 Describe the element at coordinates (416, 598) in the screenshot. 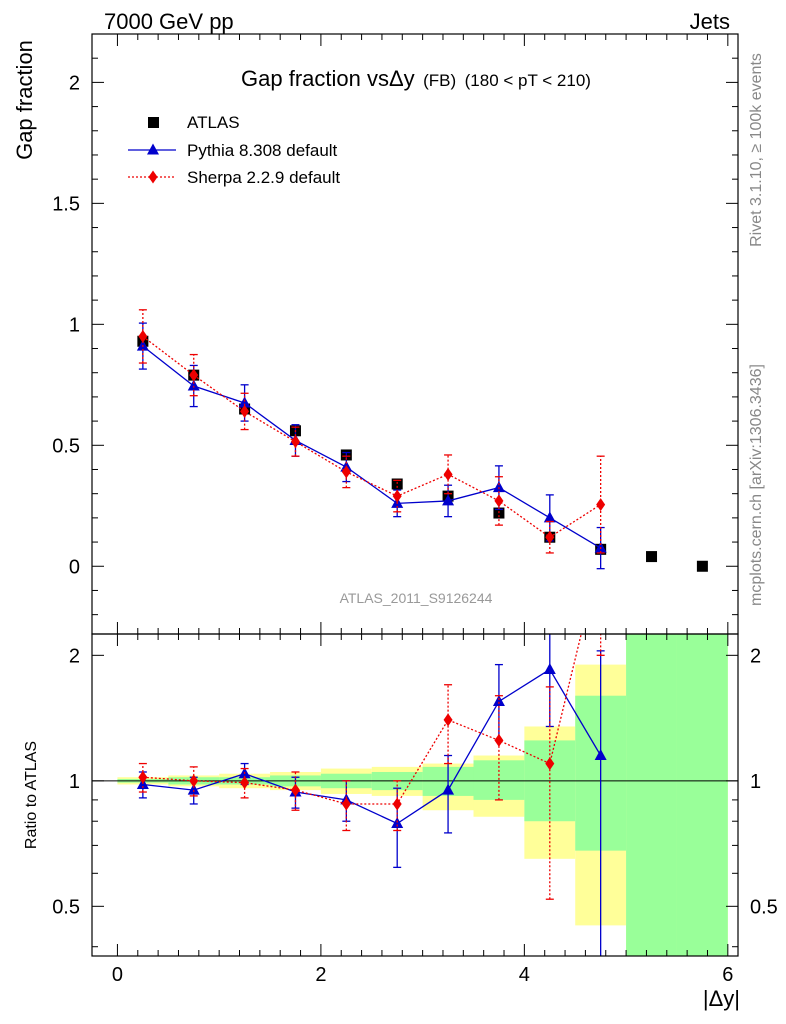

I see `analysis-label: ATLAS_2011_S9126244` at that location.